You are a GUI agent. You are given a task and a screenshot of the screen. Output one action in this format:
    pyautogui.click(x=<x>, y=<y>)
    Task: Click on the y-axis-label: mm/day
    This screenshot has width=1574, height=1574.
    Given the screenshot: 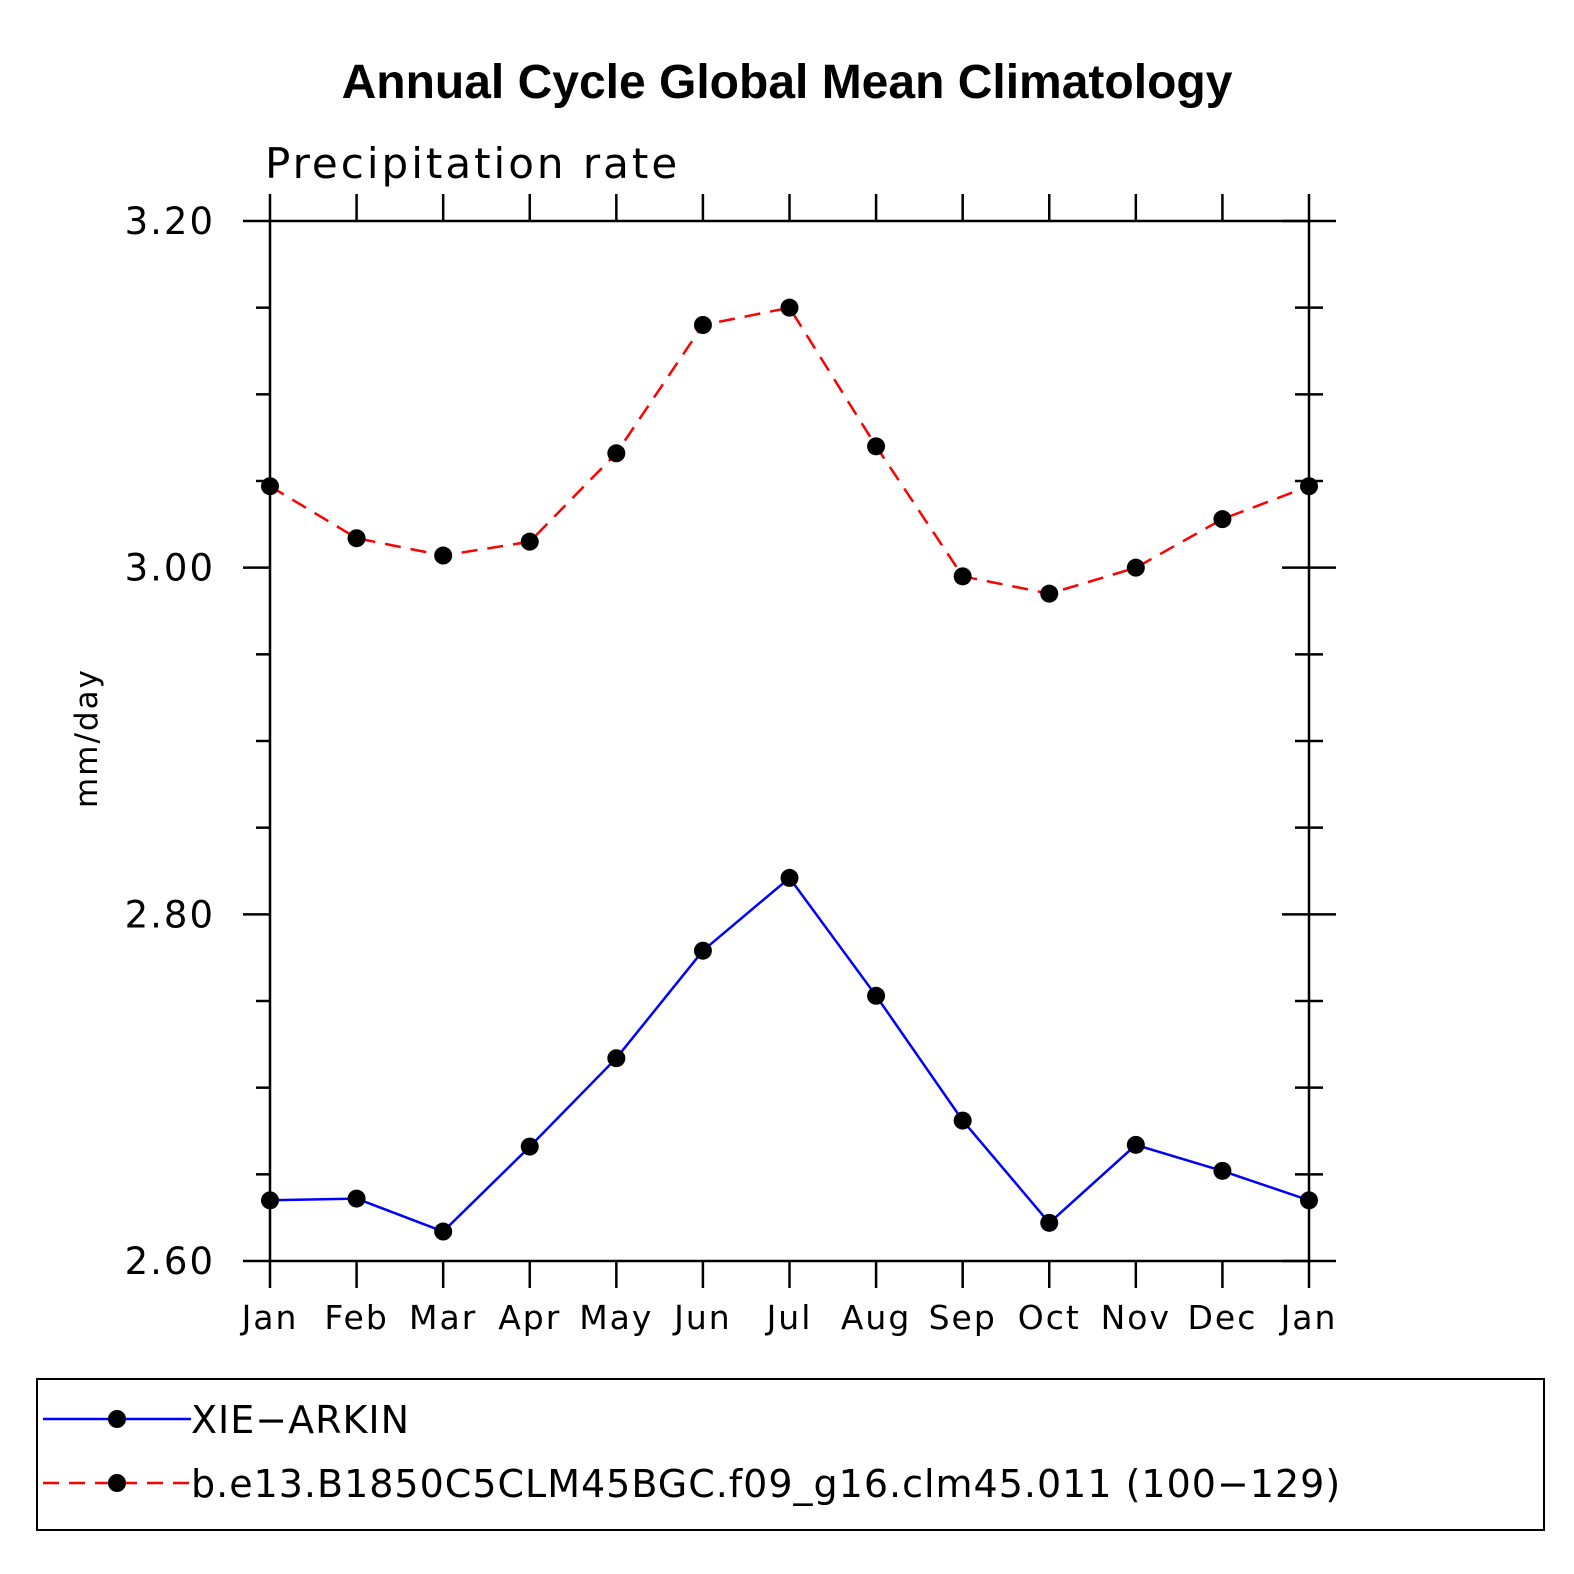 What is the action you would take?
    pyautogui.click(x=87, y=738)
    